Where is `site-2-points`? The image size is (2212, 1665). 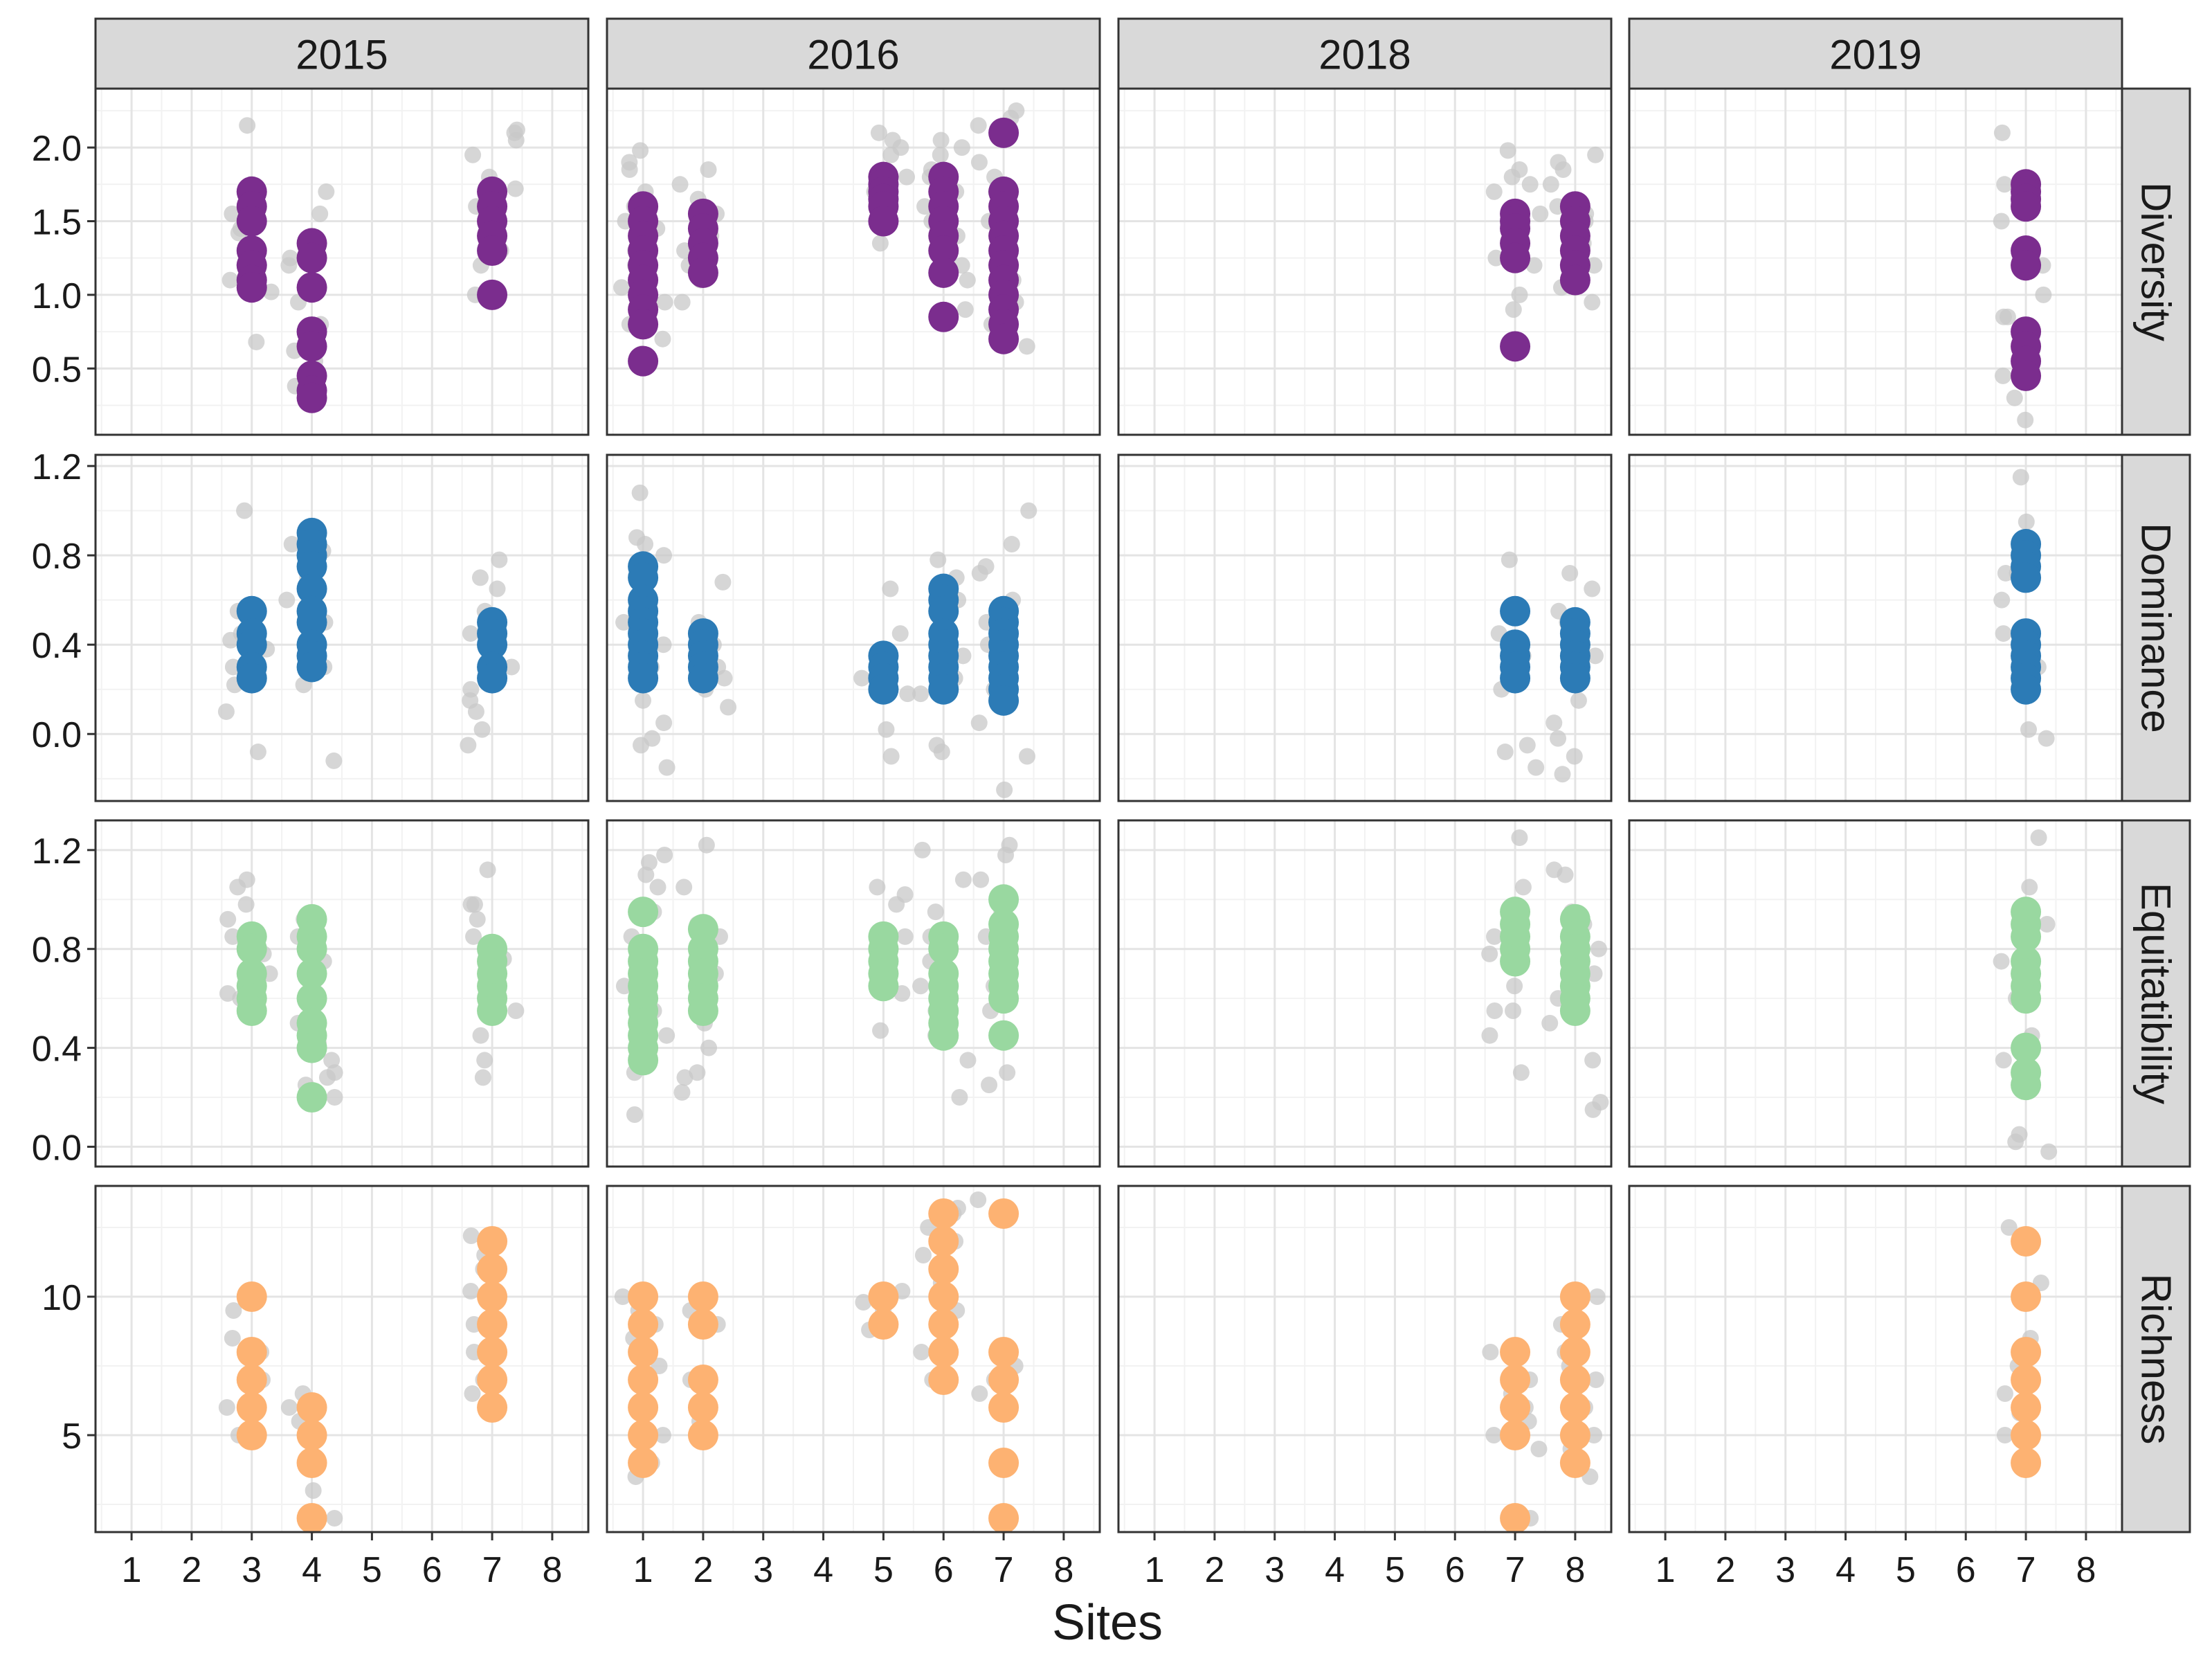
site-2-points is located at coordinates (700, 968).